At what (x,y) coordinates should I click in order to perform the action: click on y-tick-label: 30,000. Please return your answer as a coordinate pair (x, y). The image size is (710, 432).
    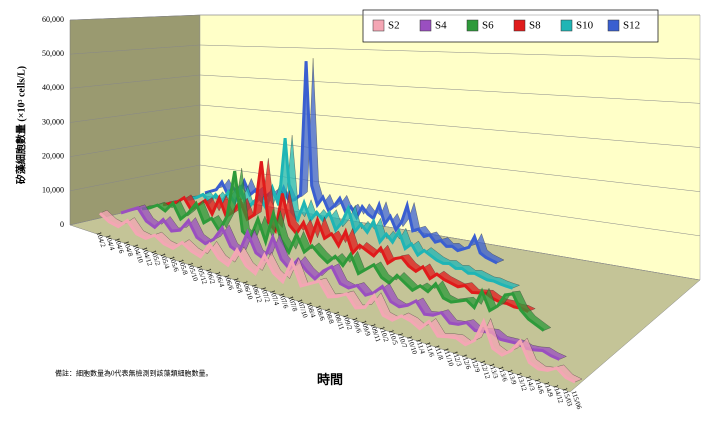
    Looking at the image, I should click on (53, 121).